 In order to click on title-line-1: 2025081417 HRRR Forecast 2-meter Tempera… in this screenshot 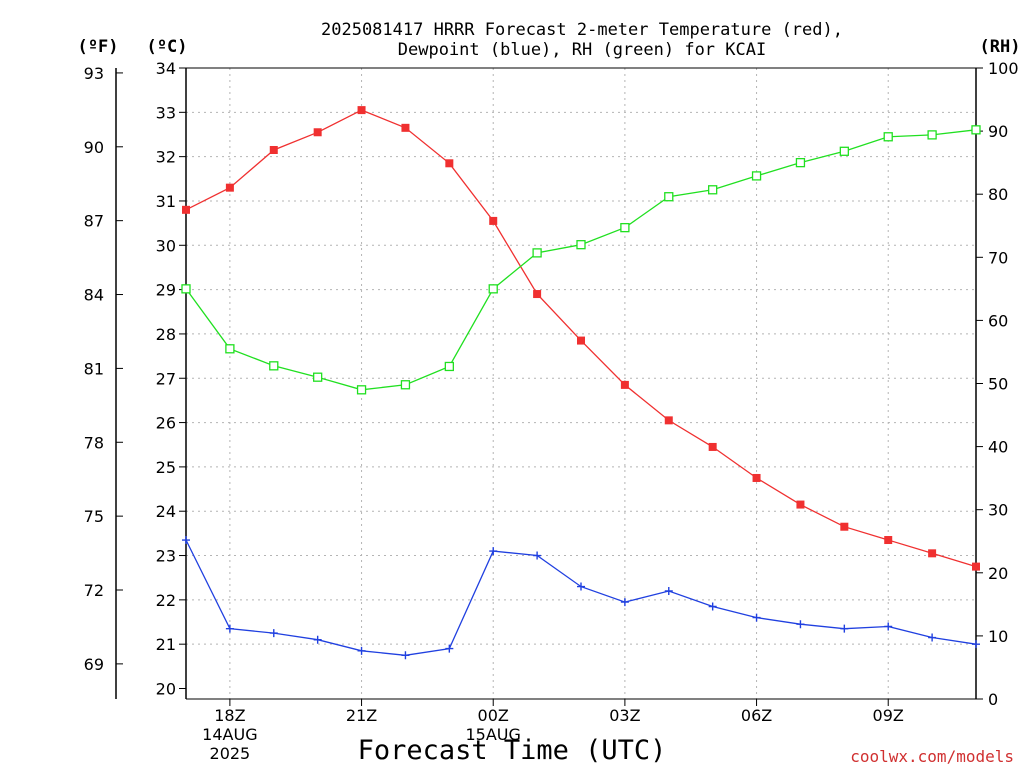, I will do `click(582, 30)`.